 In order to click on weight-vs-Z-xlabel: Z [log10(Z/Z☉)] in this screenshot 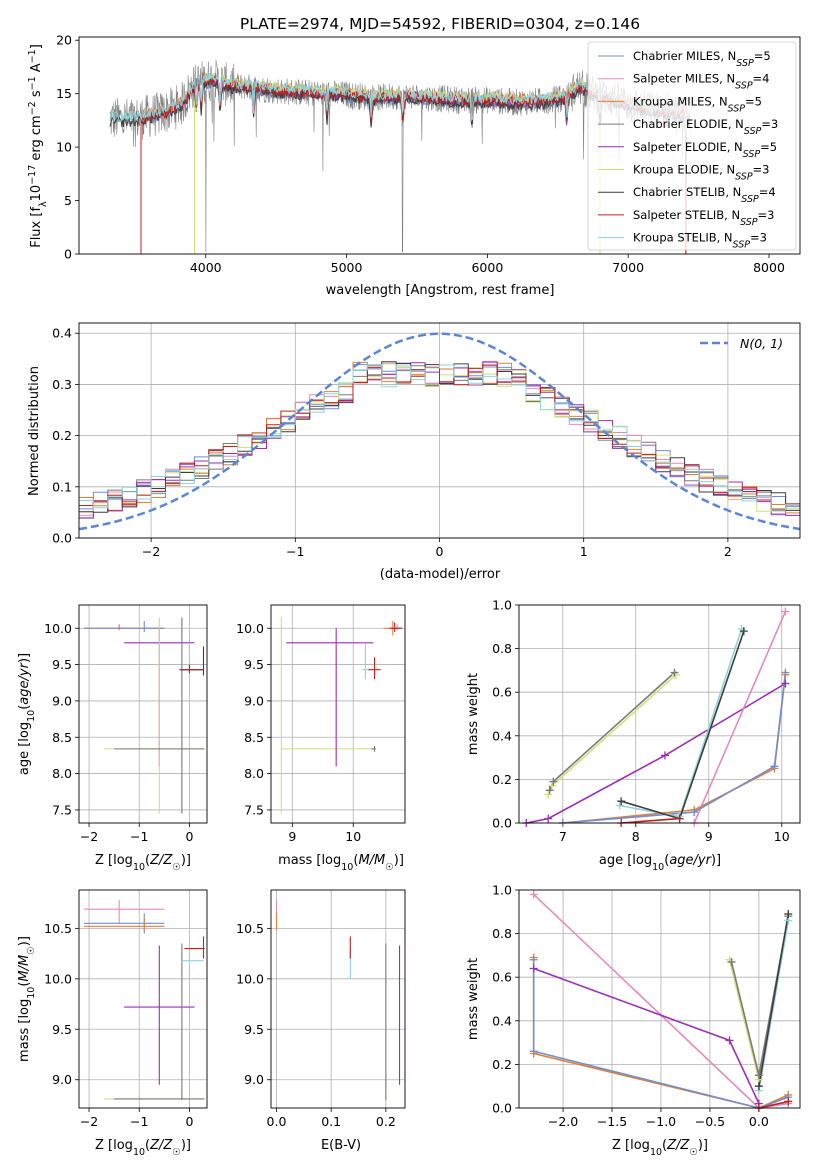, I will do `click(660, 1148)`.